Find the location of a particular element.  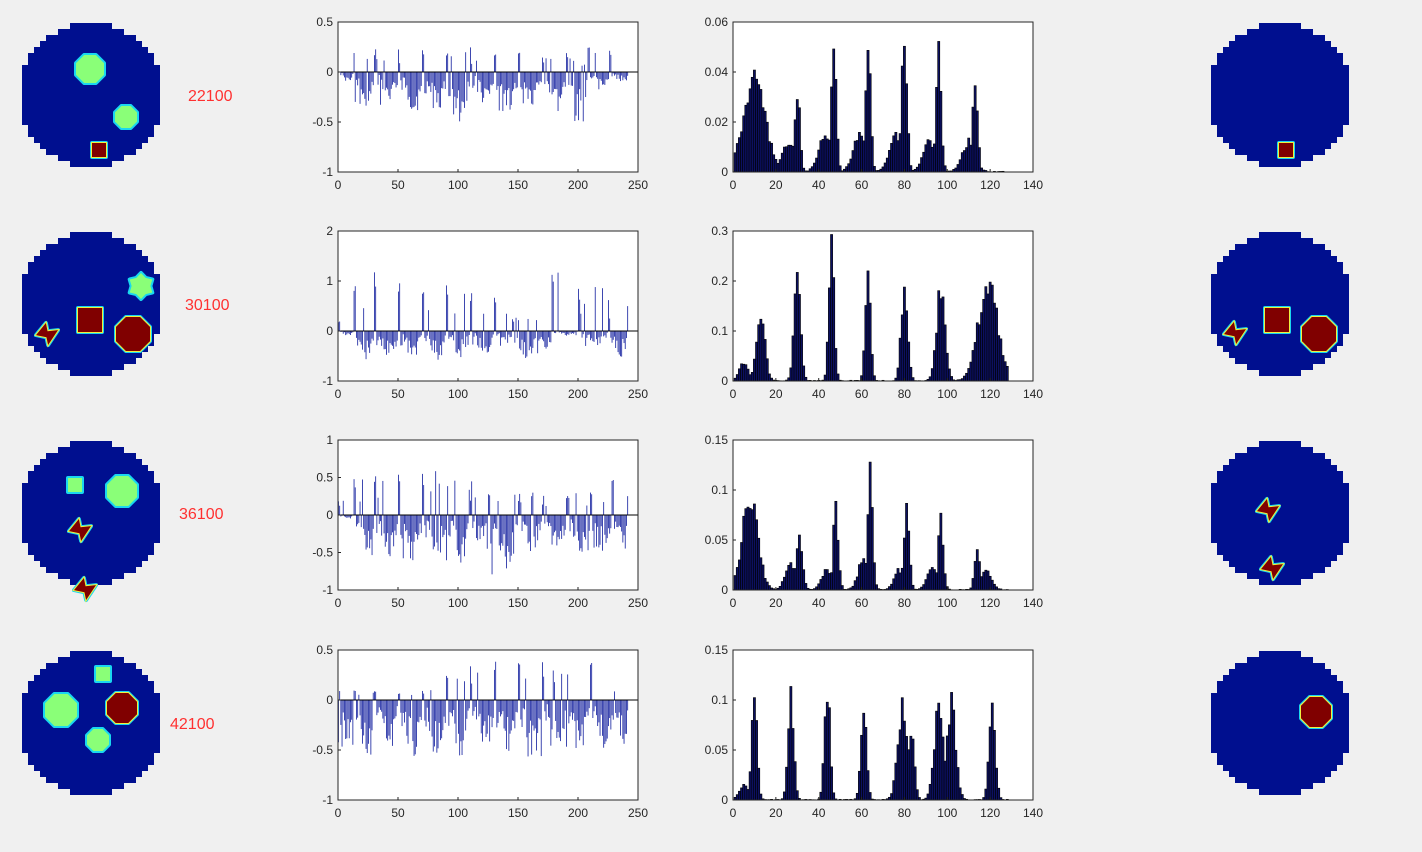

output-disk-image is located at coordinates (1280, 513).